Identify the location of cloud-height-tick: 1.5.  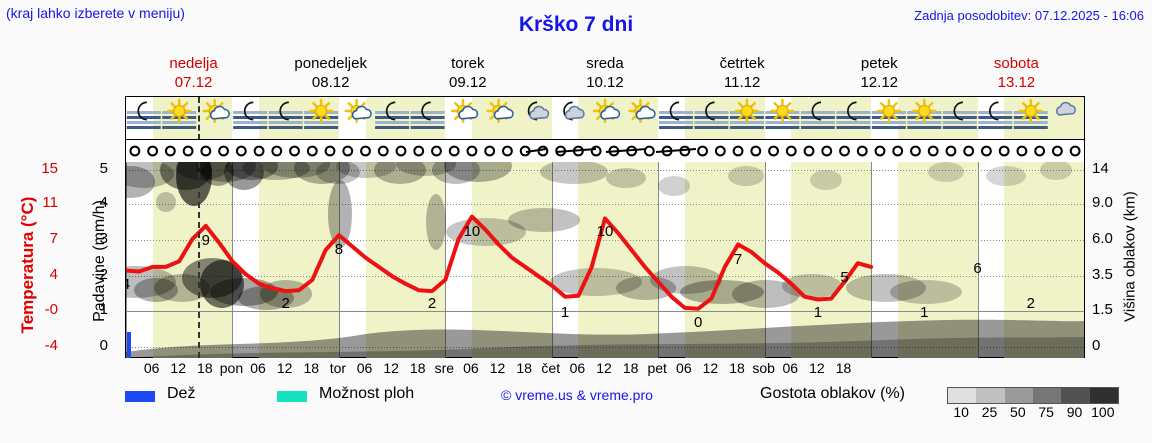
(1102, 309).